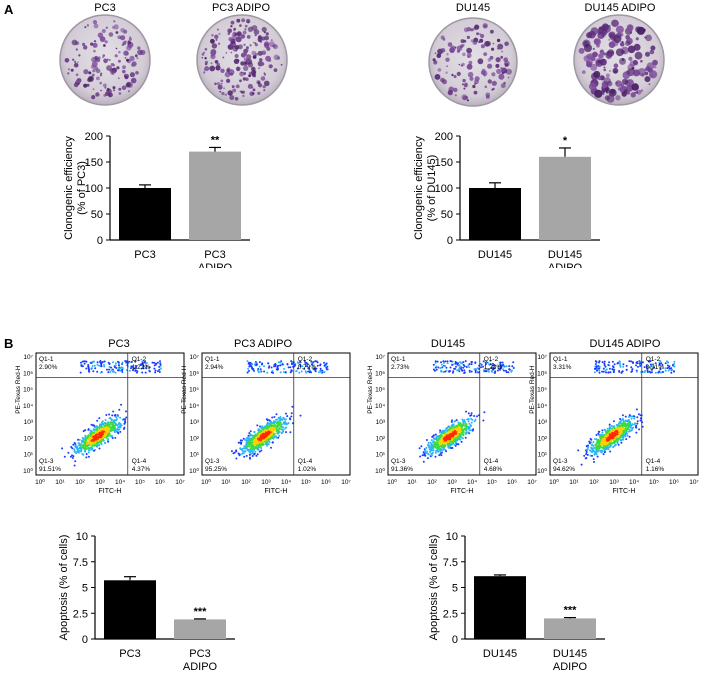 The height and width of the screenshot is (678, 708). What do you see at coordinates (447, 215) in the screenshot?
I see `y-tick-label: 50` at bounding box center [447, 215].